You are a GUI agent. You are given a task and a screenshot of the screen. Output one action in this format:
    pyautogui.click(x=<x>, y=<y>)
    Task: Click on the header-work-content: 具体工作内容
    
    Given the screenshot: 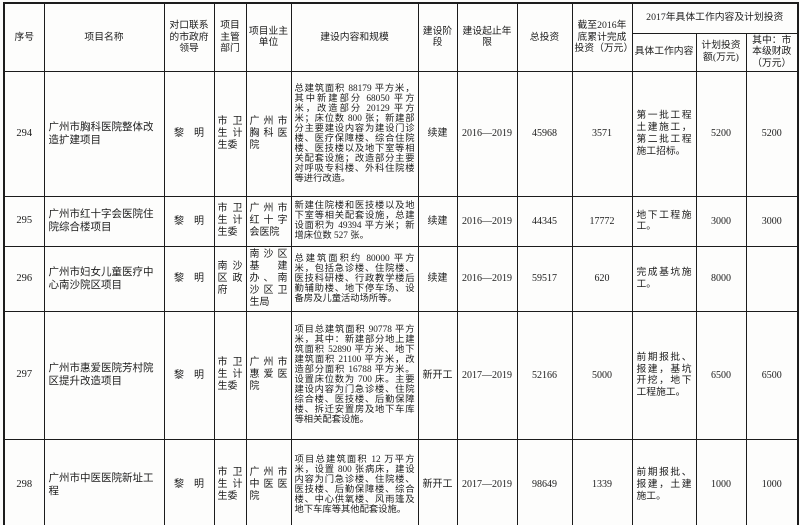 What is the action you would take?
    pyautogui.click(x=664, y=52)
    